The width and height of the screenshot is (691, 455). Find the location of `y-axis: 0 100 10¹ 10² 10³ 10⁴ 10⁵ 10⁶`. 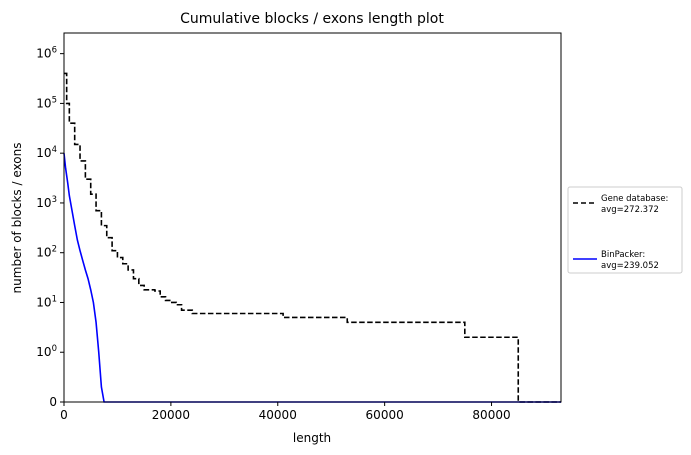

y-axis: 0 100 10¹ 10² 10³ 10⁴ 10⁵ 10⁶ is located at coordinates (50, 227).